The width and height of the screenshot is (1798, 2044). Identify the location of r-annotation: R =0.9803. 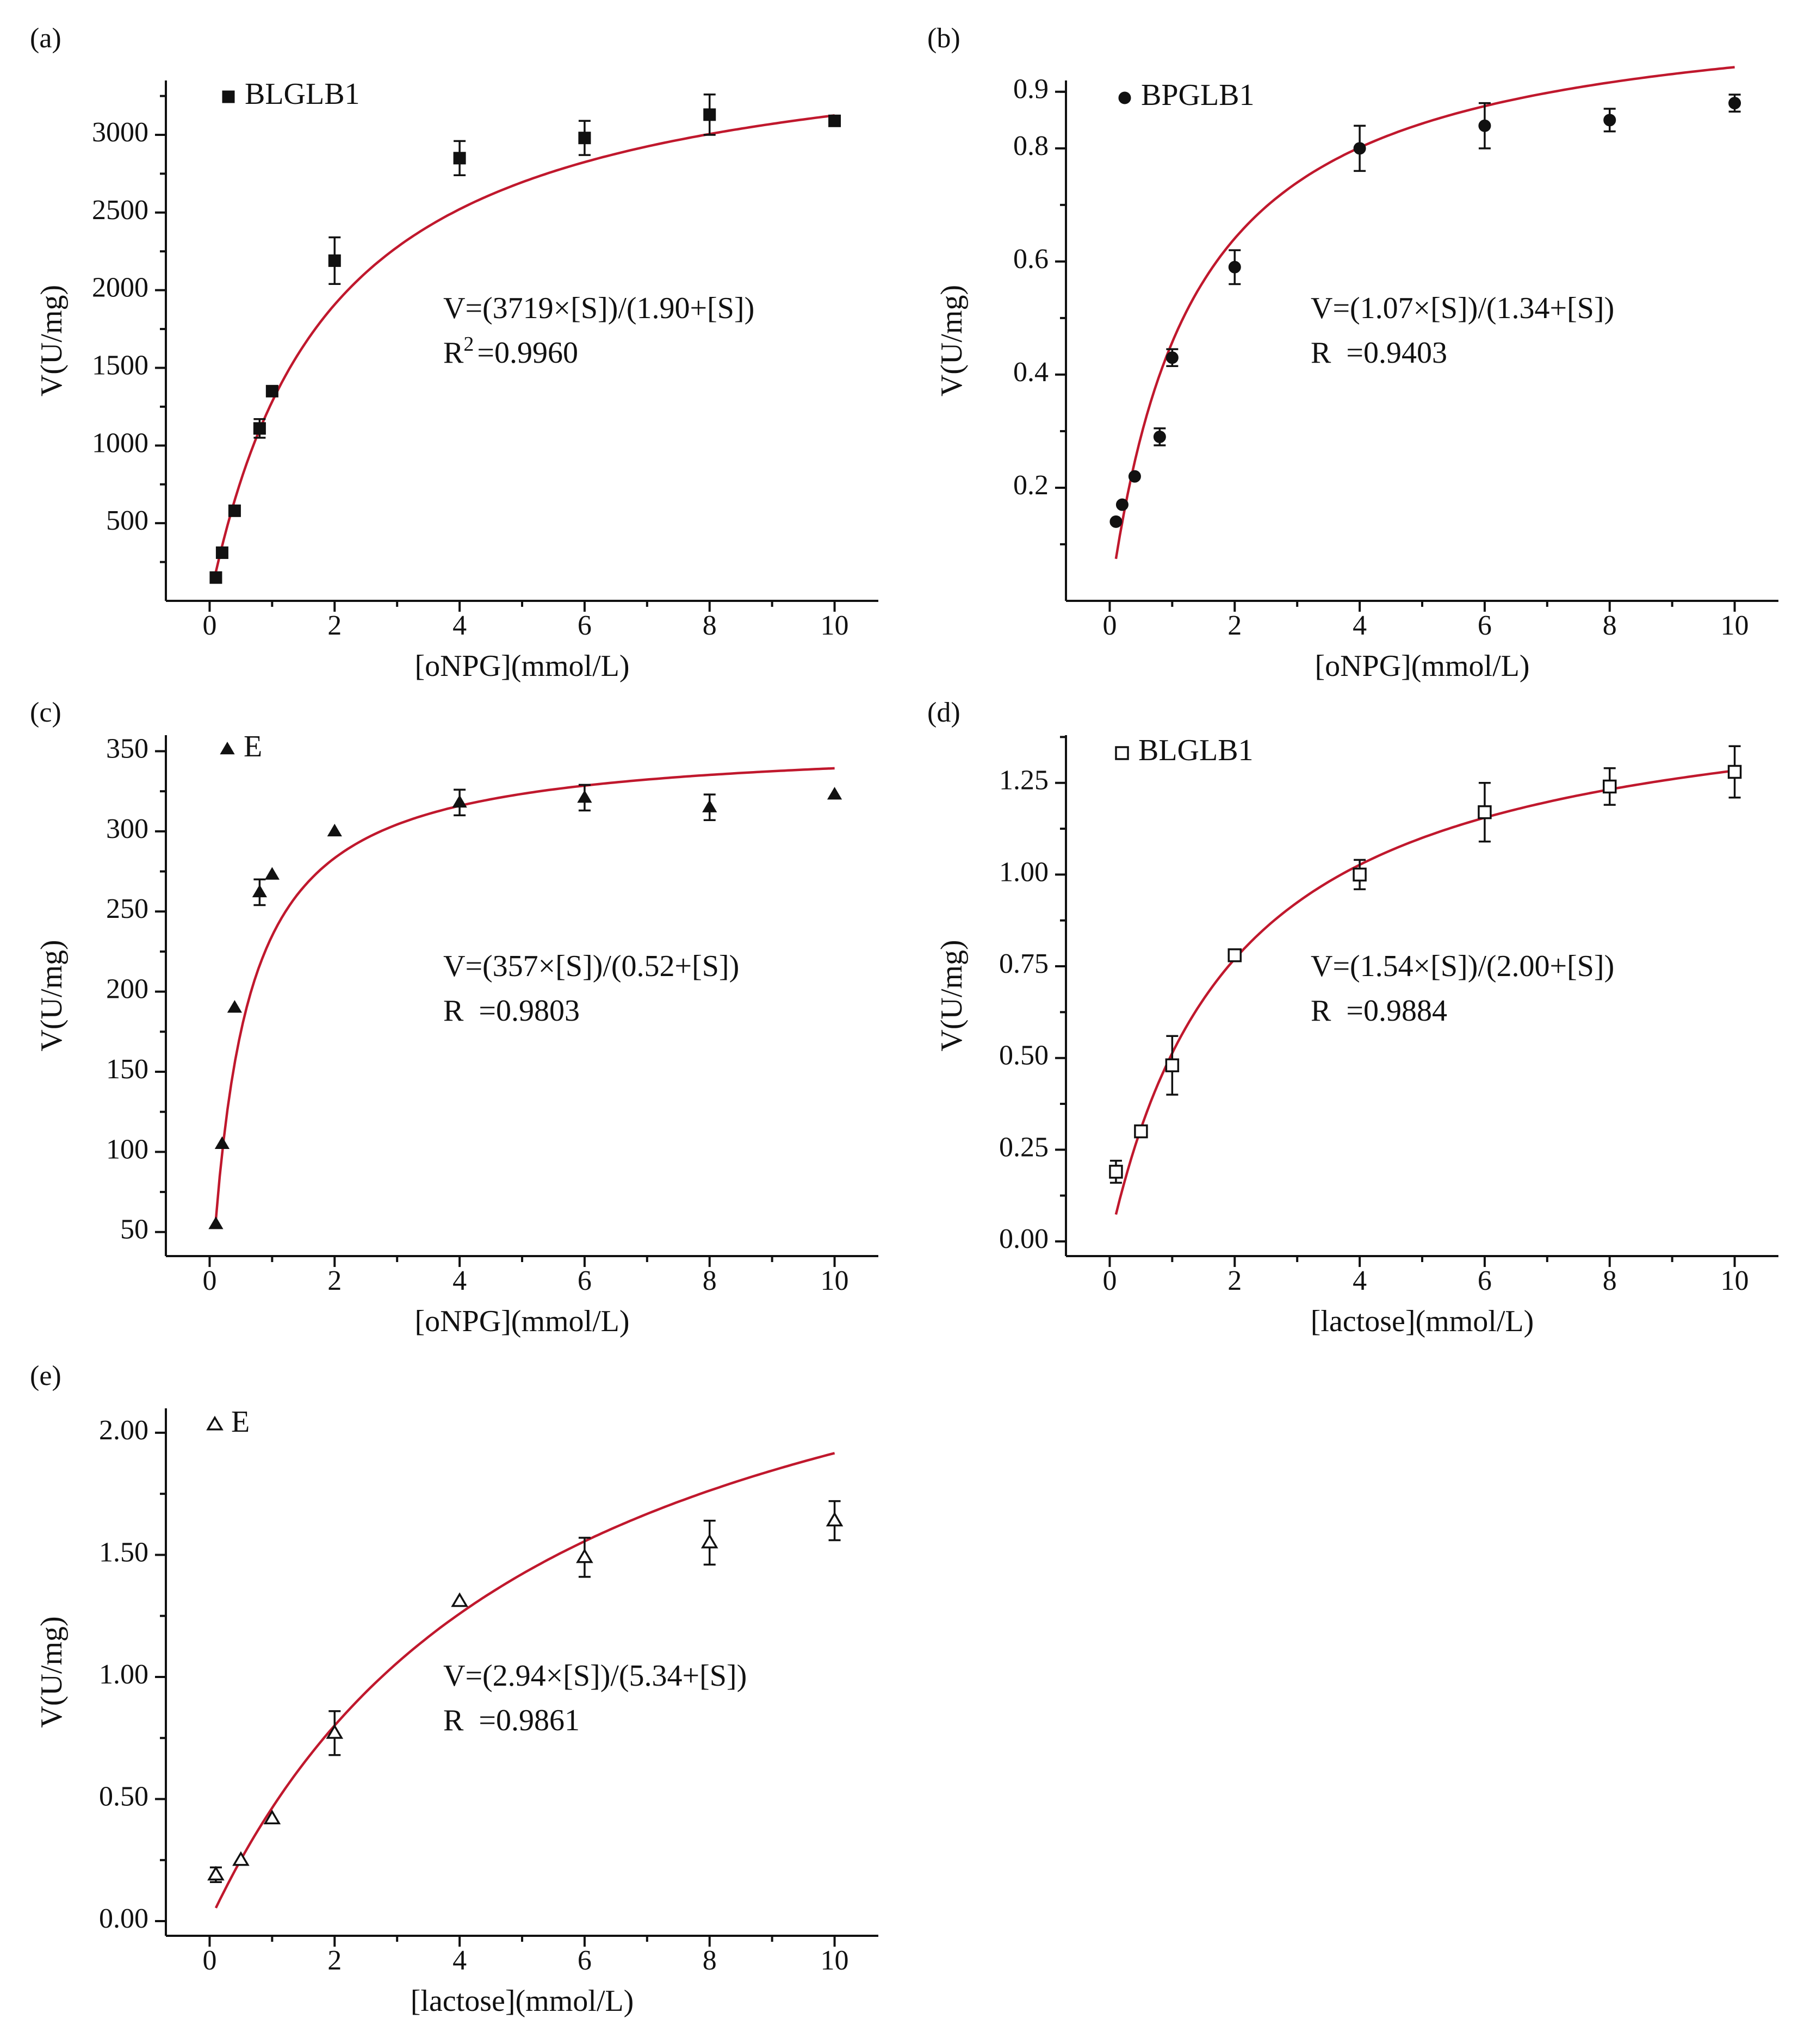
(511, 1011).